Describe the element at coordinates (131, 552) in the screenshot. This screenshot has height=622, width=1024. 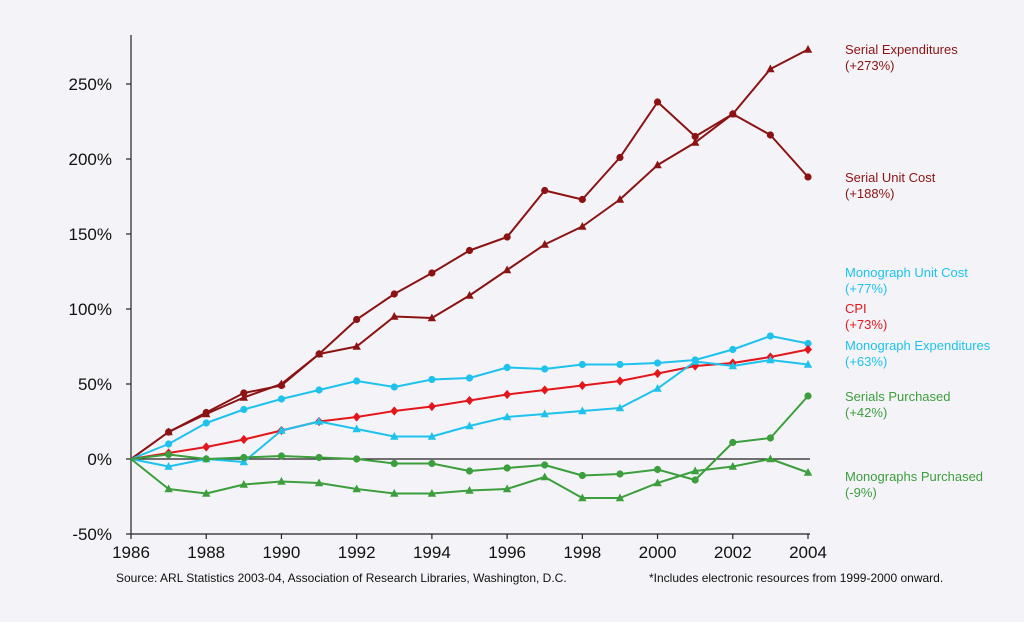
I see `x-tick-label: 1986` at that location.